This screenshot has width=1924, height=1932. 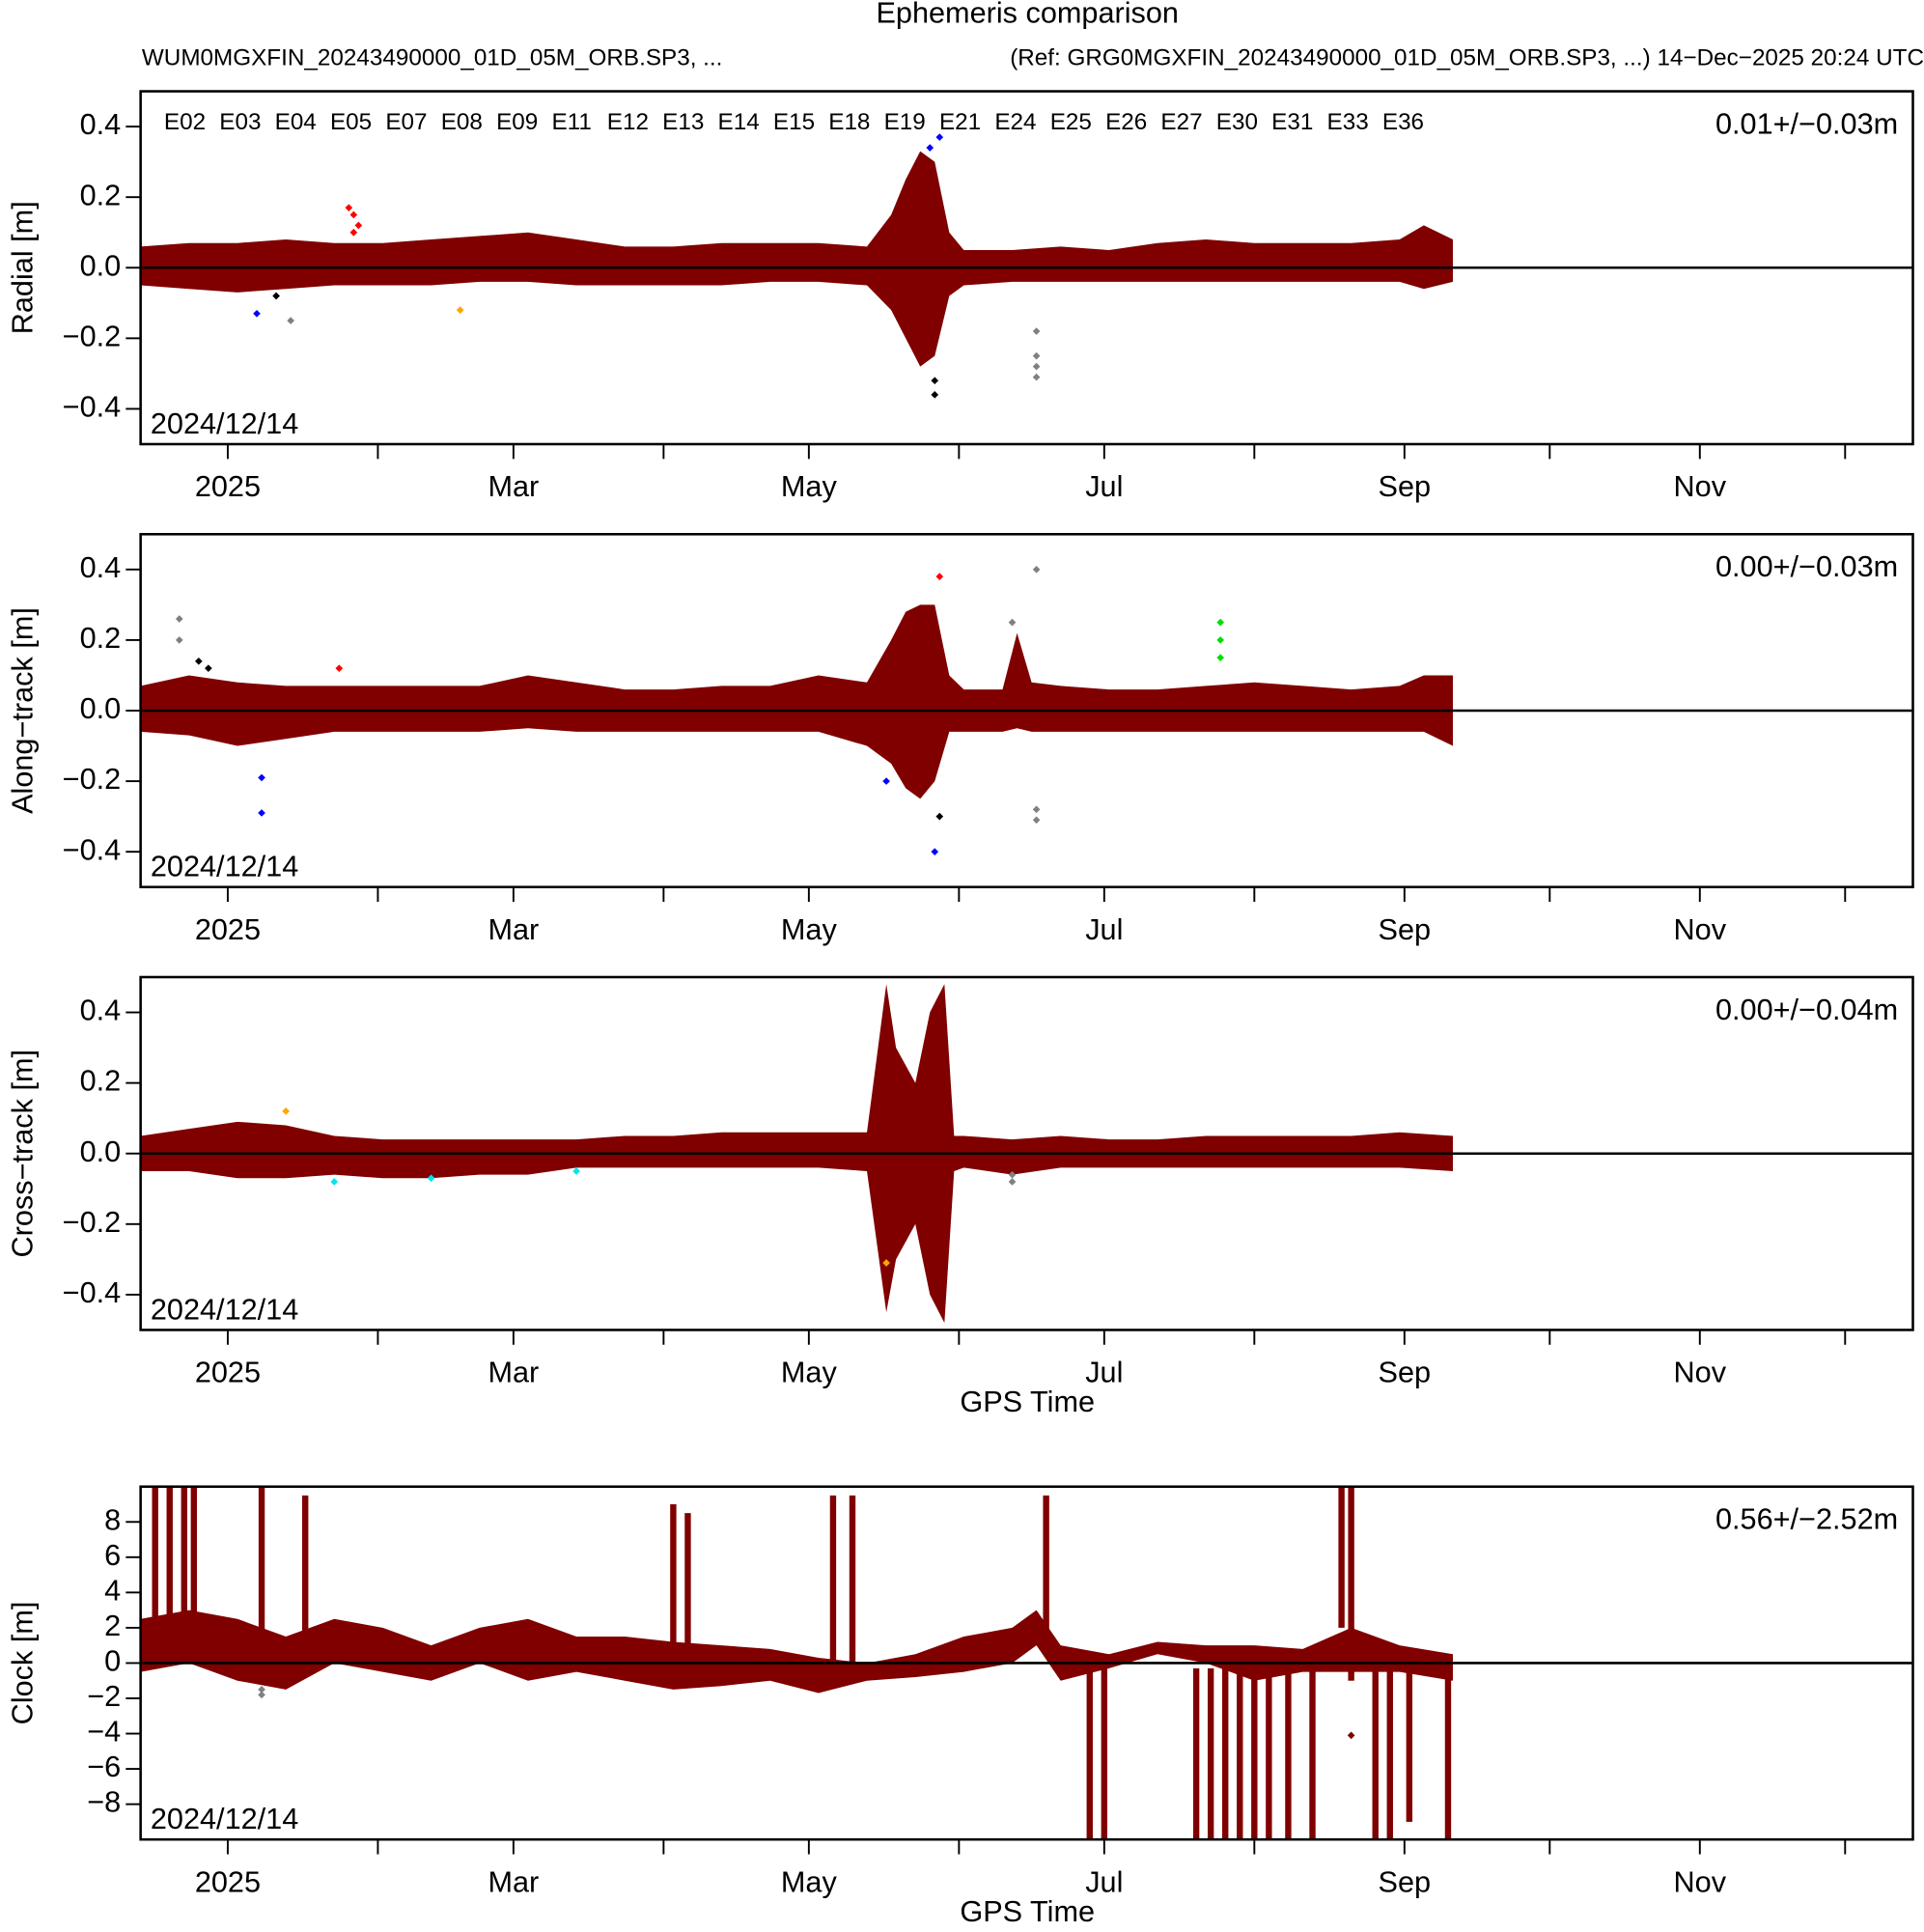 What do you see at coordinates (462, 122) in the screenshot?
I see `legend-entry: E08` at bounding box center [462, 122].